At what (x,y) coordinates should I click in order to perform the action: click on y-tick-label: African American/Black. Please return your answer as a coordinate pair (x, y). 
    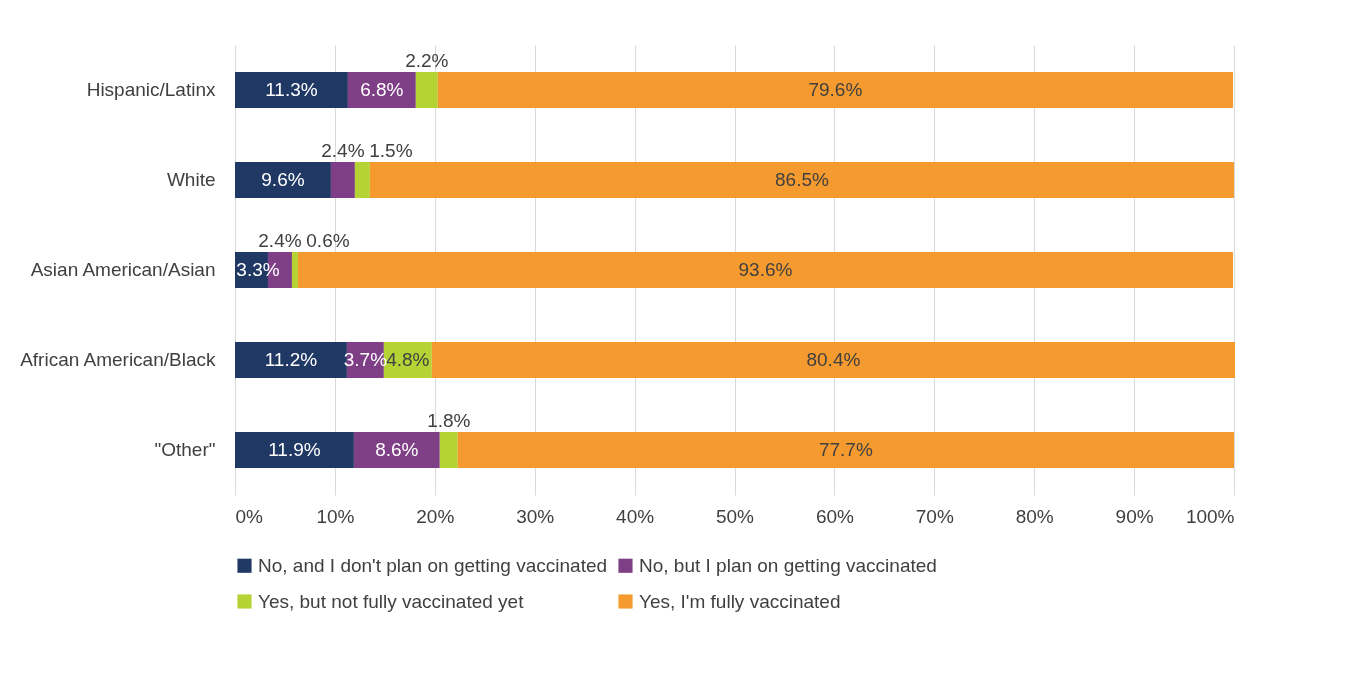
    Looking at the image, I should click on (118, 359).